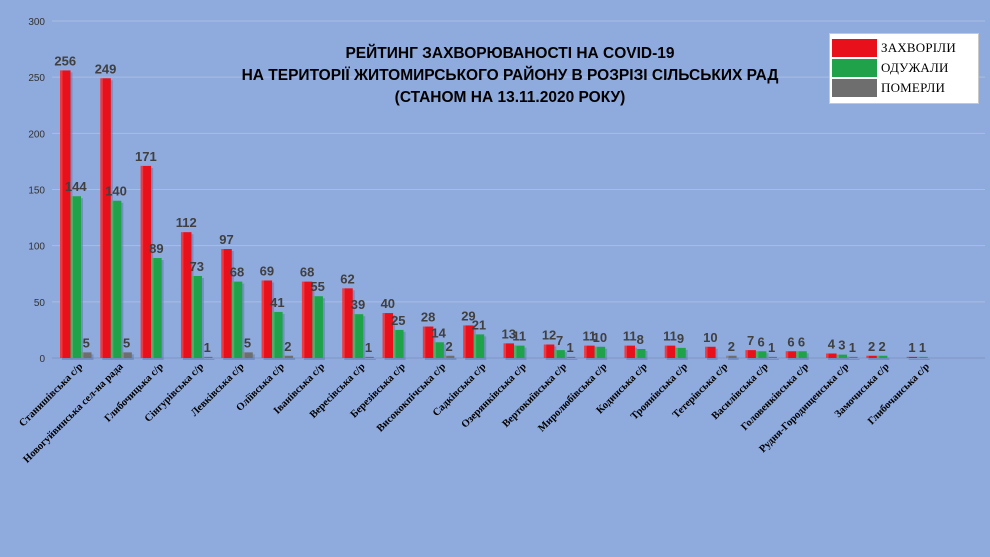  Describe the element at coordinates (519, 336) in the screenshot. I see `data-label-recovered: 11` at that location.